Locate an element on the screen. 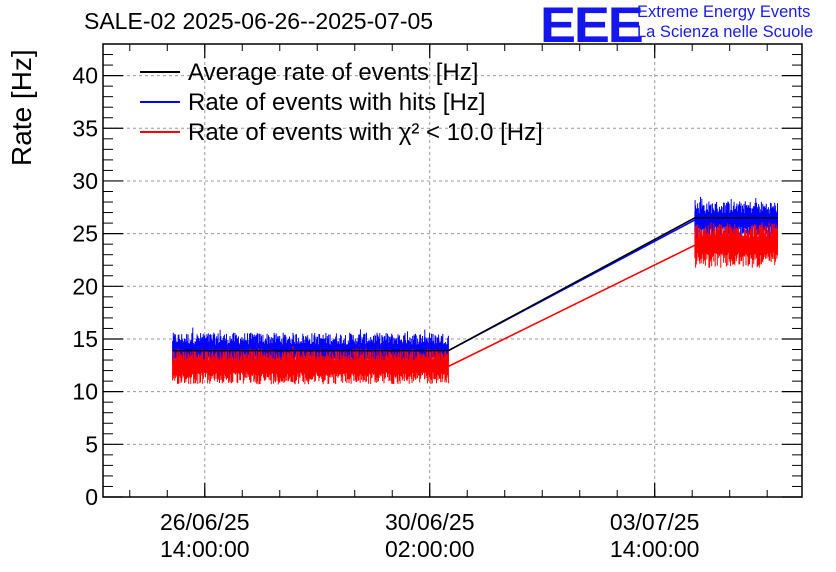 This screenshot has height=572, width=836. y-tick-label: 0 is located at coordinates (91, 497).